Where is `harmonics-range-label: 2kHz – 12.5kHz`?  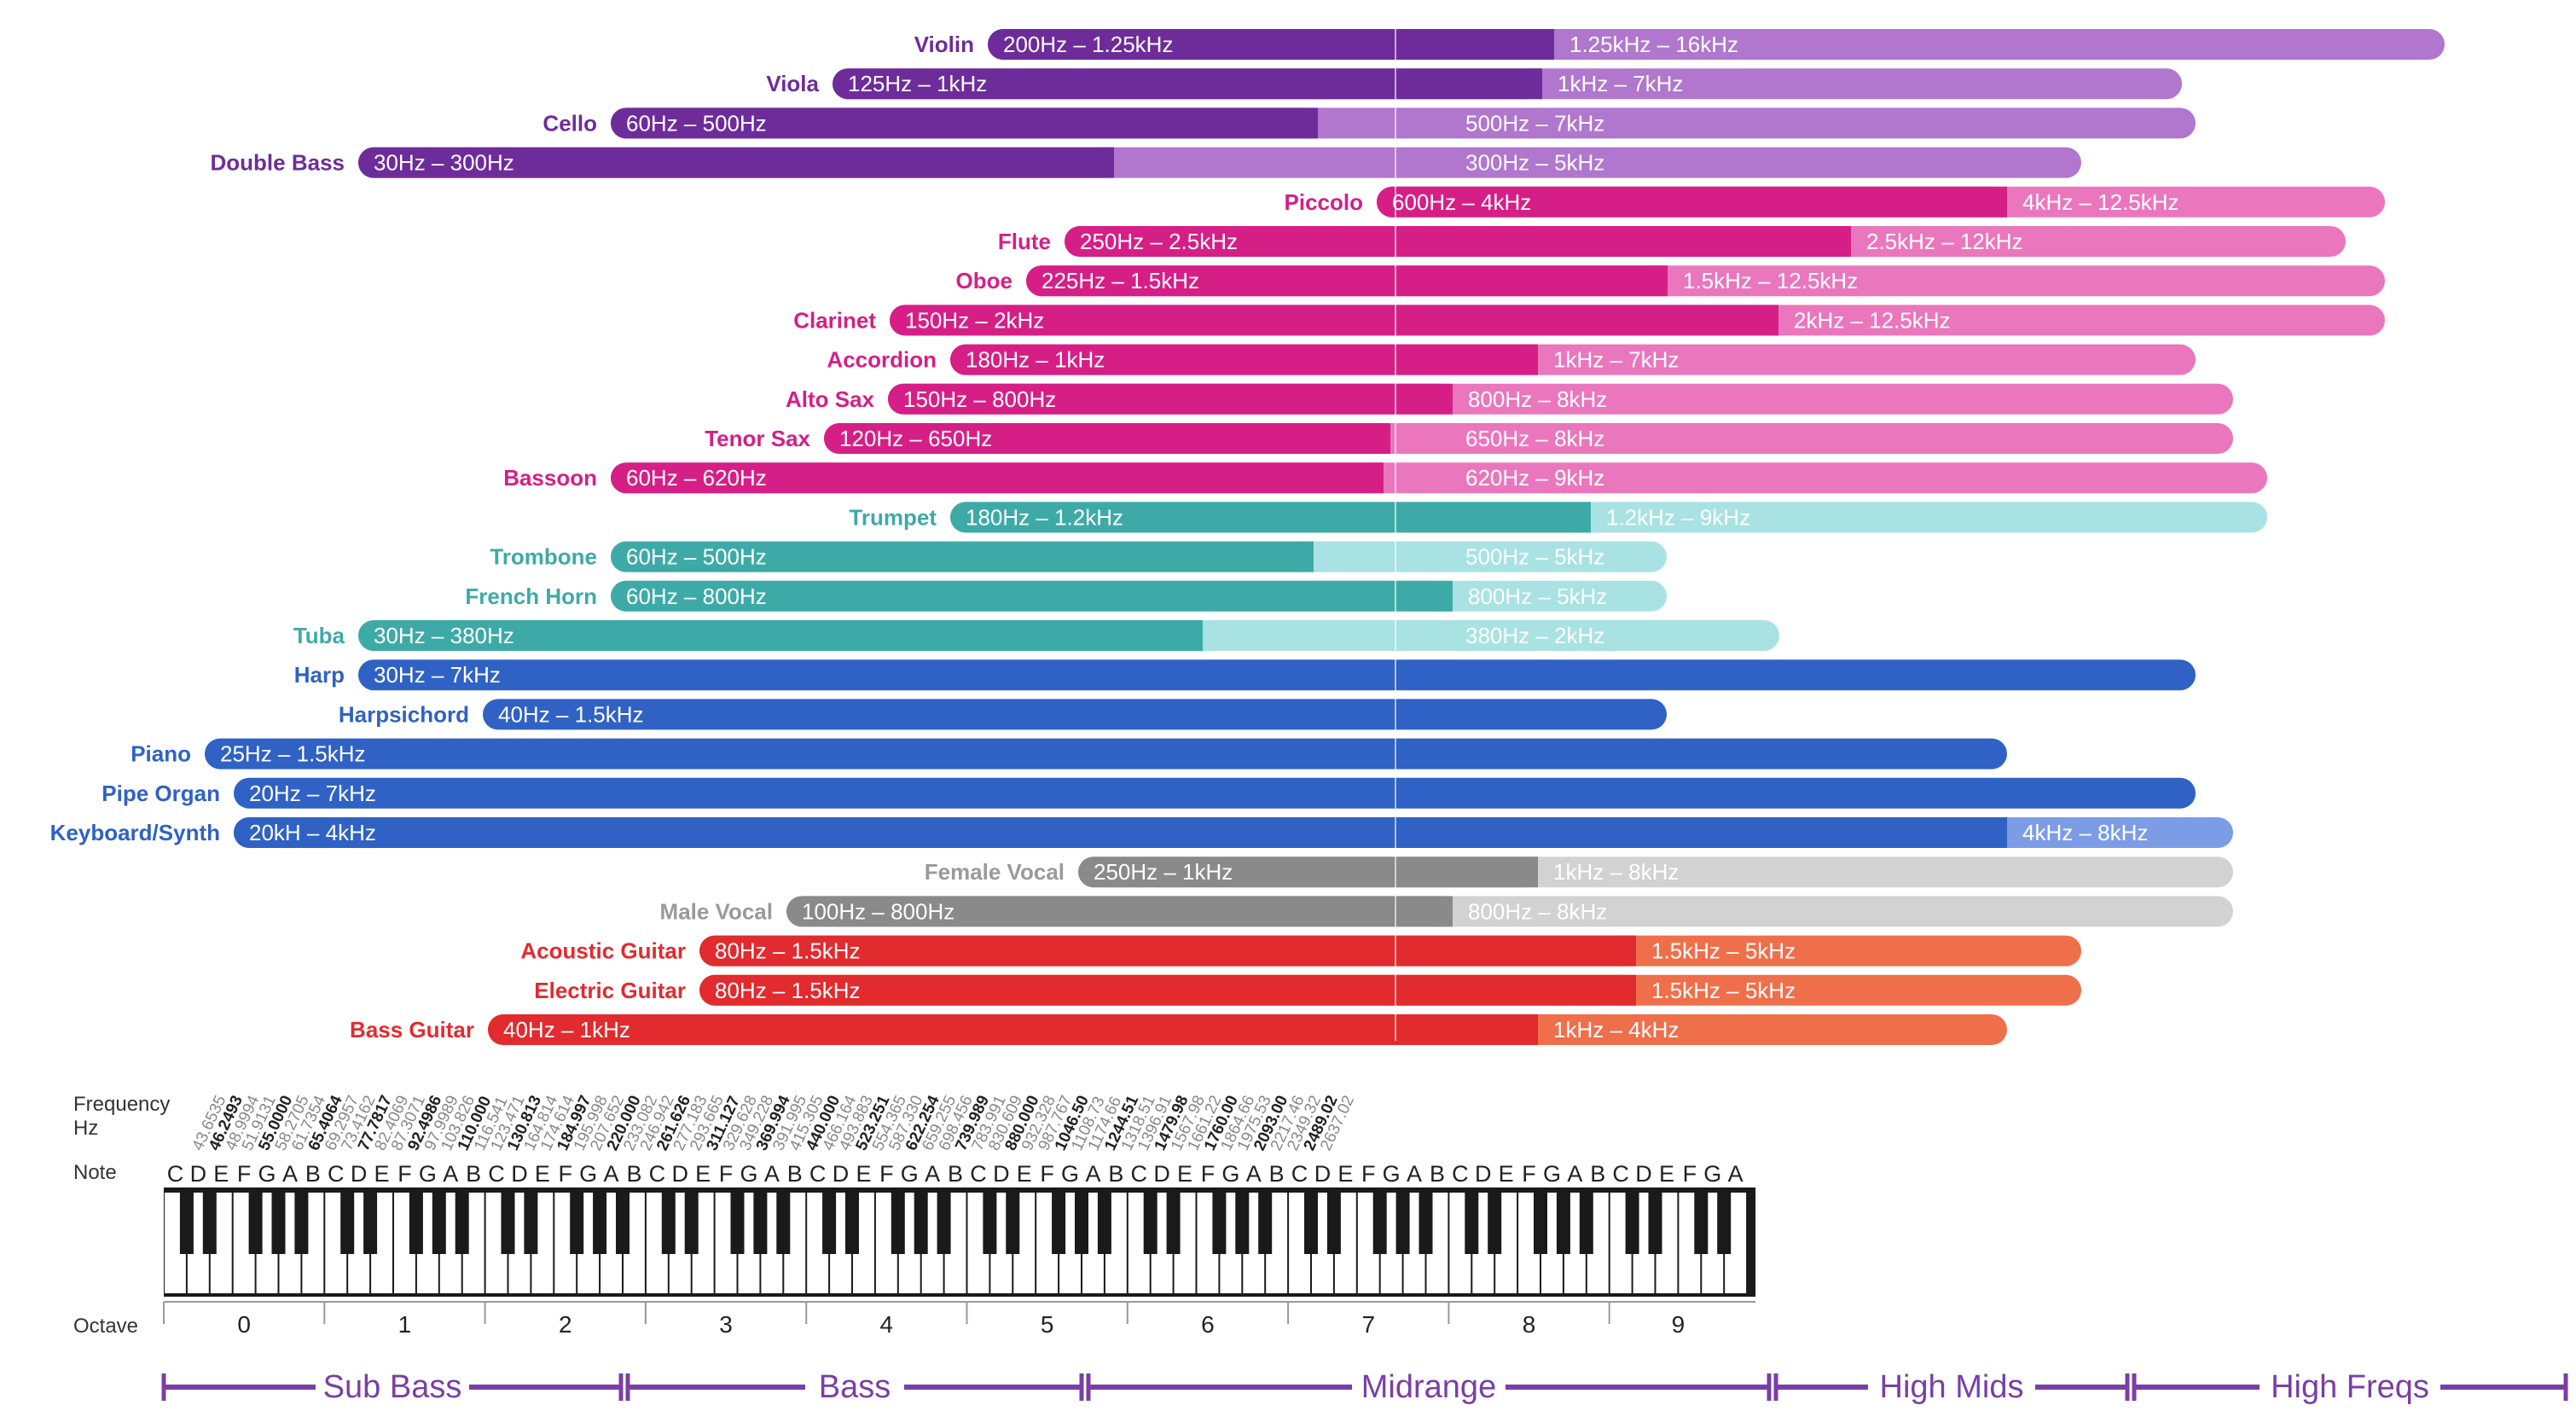 harmonics-range-label: 2kHz – 12.5kHz is located at coordinates (1872, 320).